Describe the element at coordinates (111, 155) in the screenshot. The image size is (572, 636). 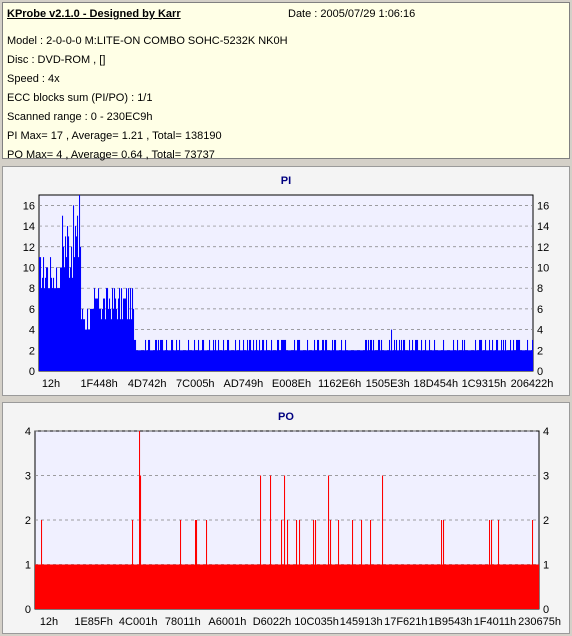
I see `po-summary-line: PO Max= 4 , Average= 0.64 , Total= 73737` at that location.